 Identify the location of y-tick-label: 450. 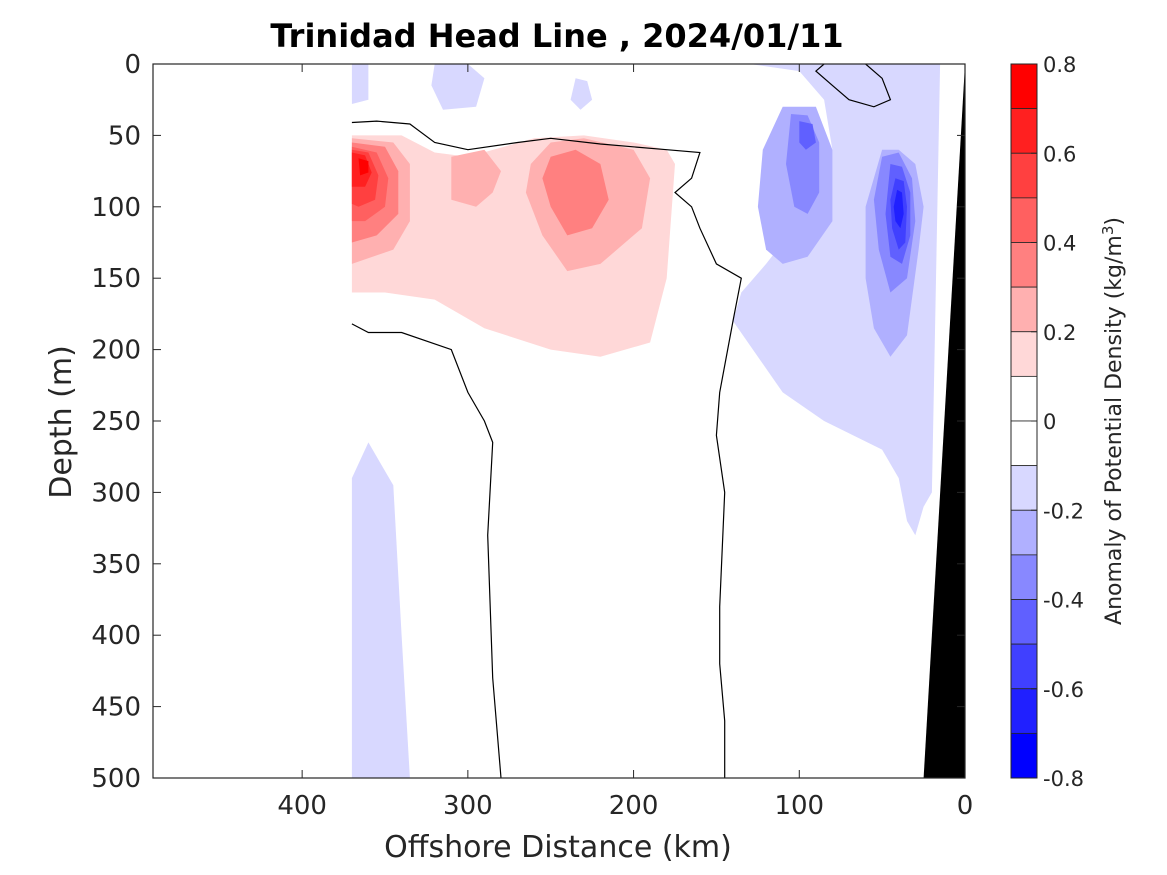
(116, 708).